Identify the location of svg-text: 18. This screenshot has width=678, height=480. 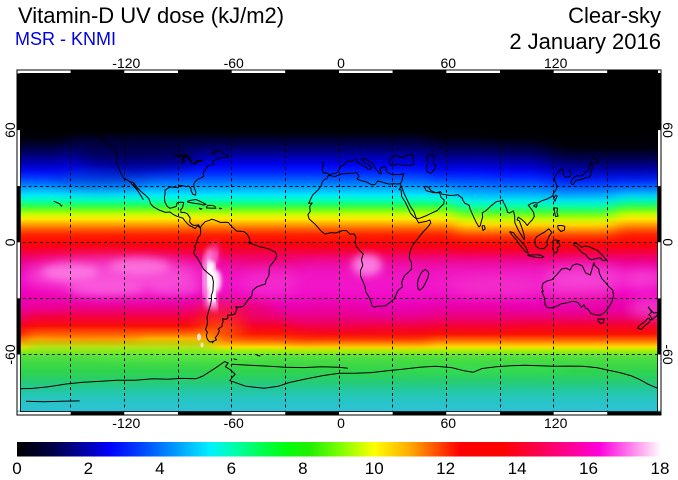
(660, 468).